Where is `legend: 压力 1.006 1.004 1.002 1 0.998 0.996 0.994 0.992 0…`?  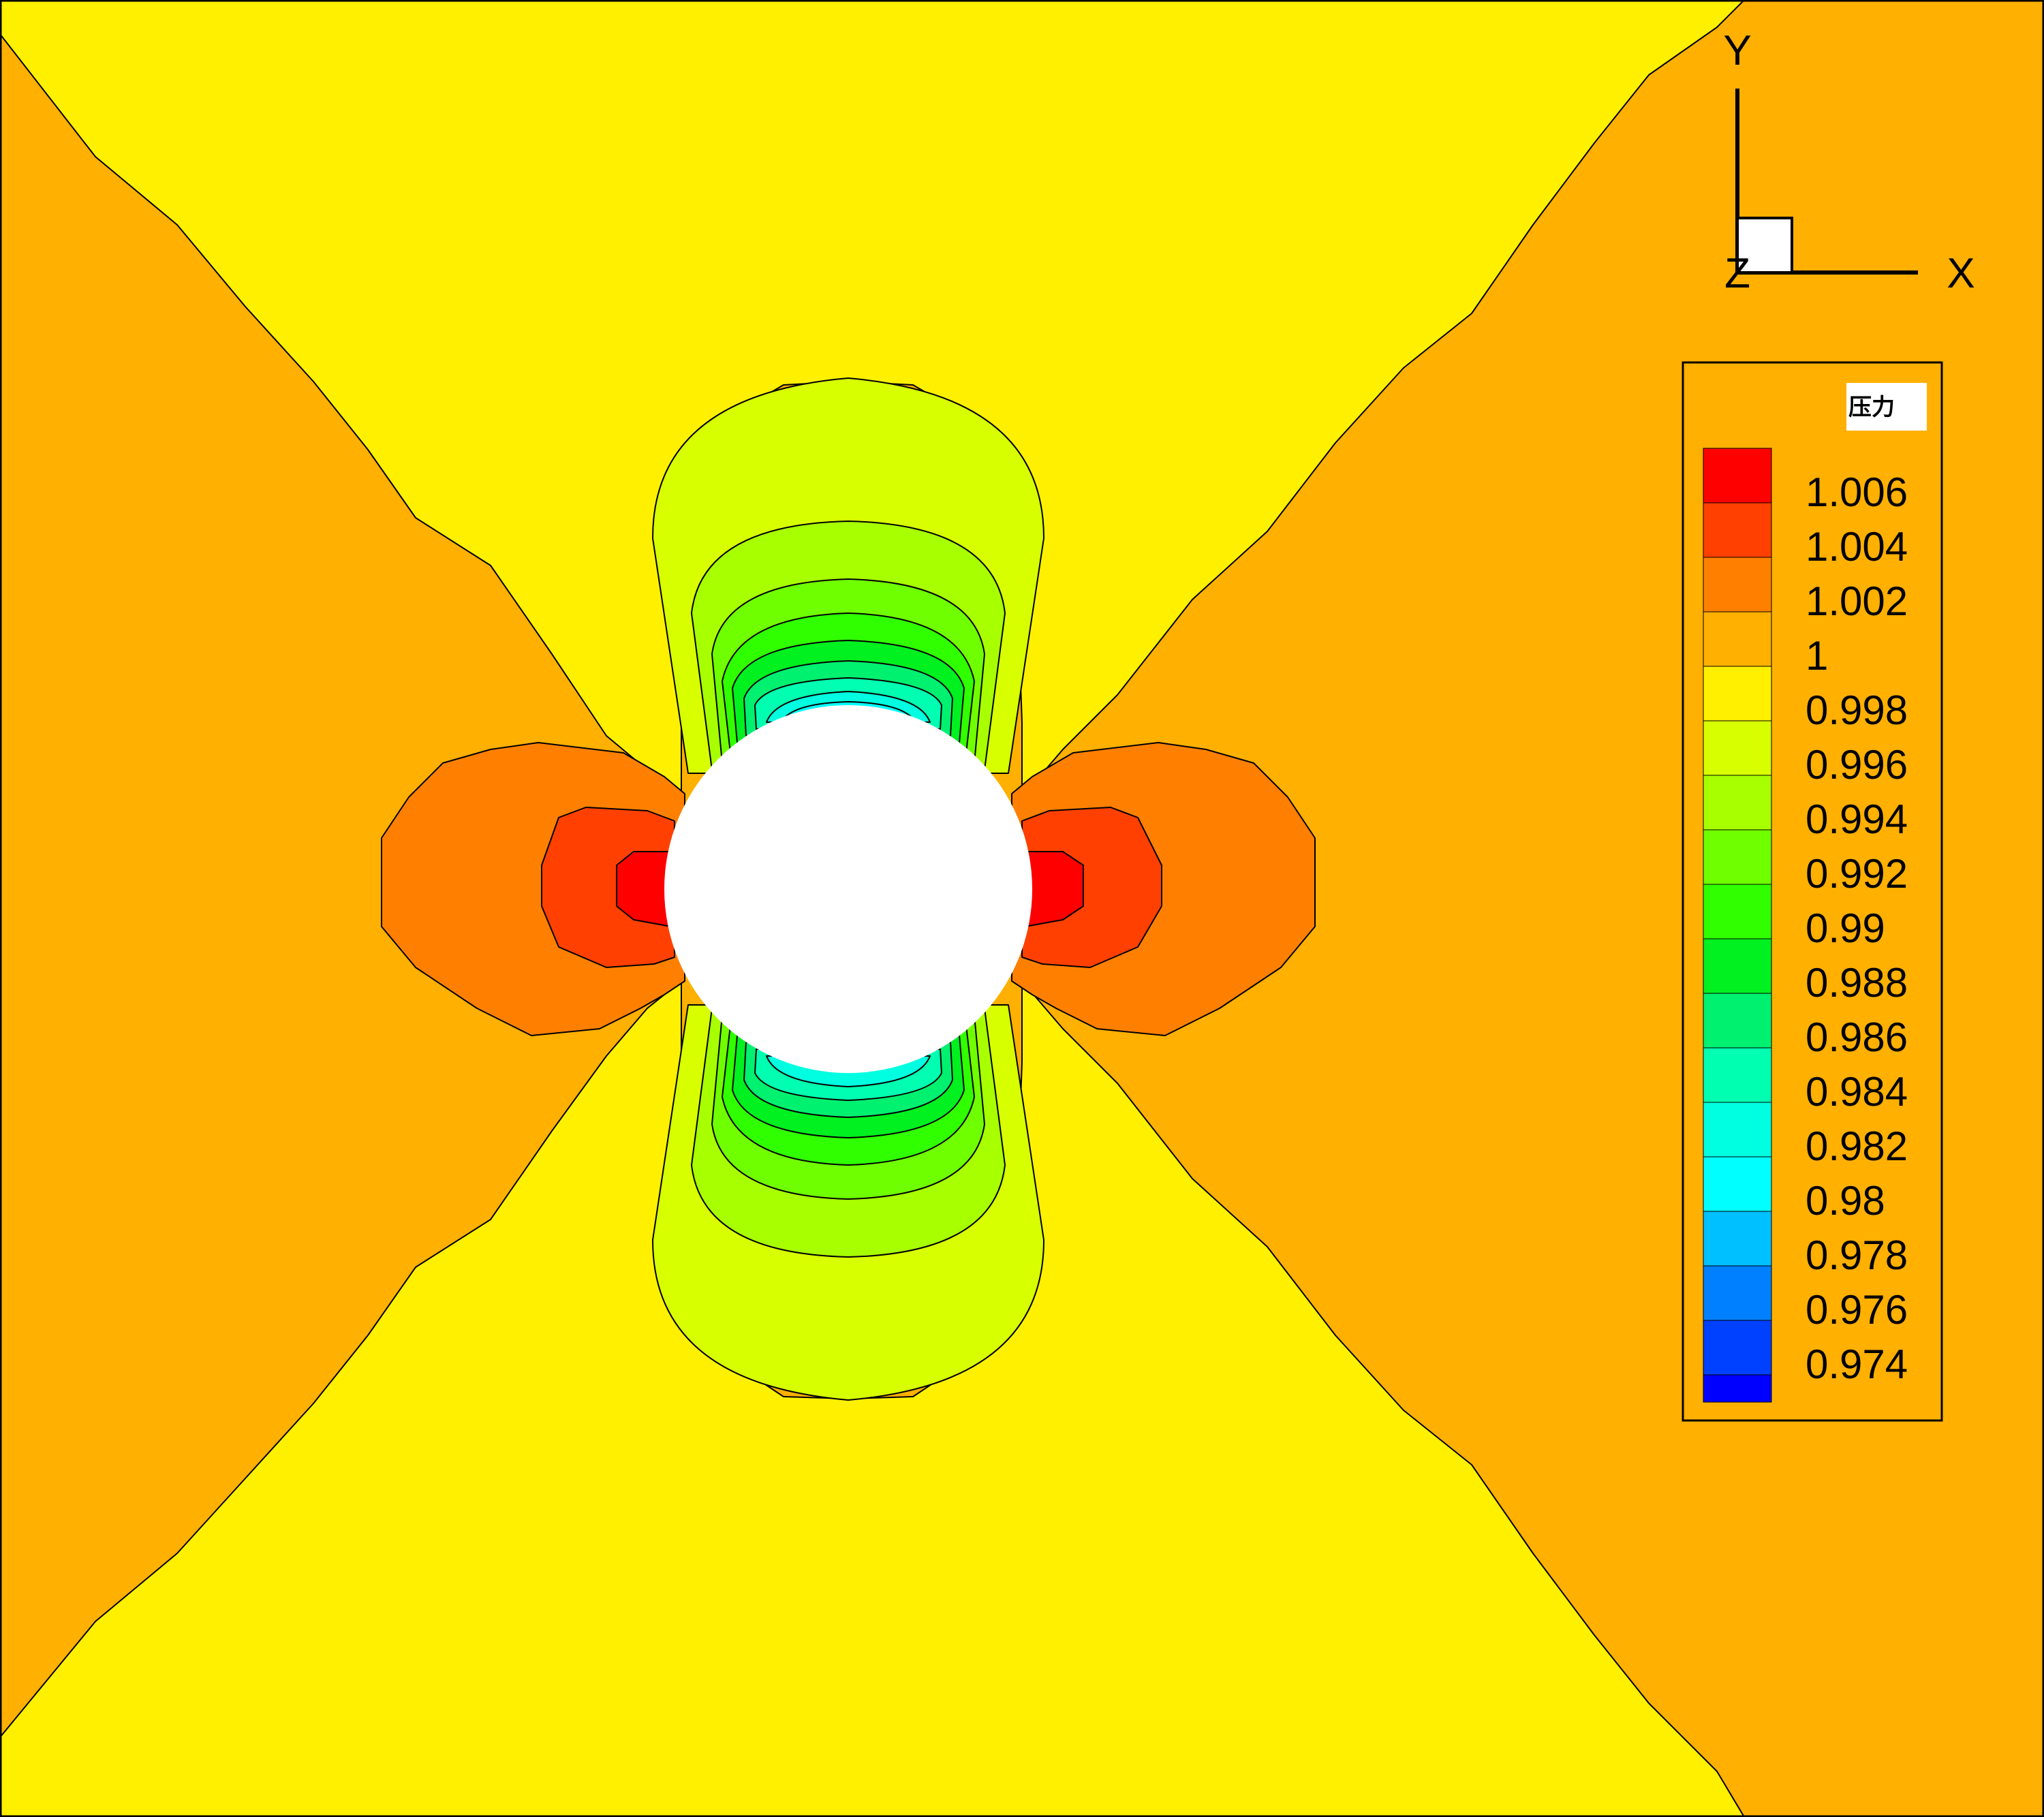 legend: 压力 1.006 1.004 1.002 1 0.998 0.996 0.994 0.992 0… is located at coordinates (1812, 891).